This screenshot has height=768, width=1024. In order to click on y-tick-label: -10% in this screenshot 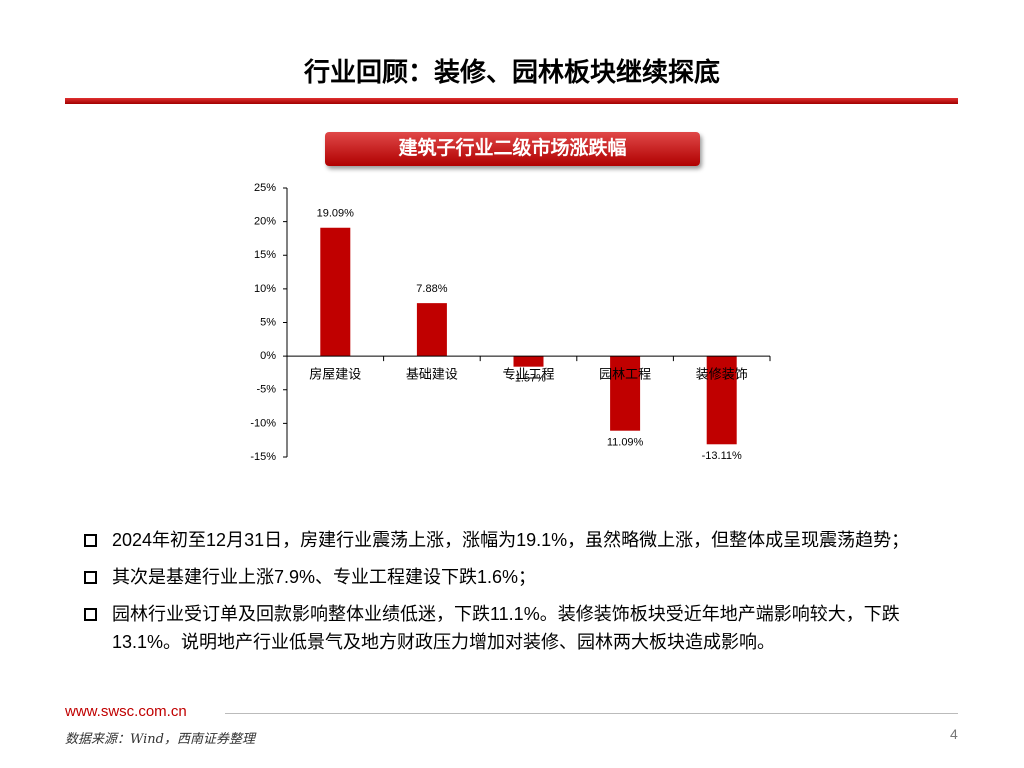, I will do `click(263, 423)`.